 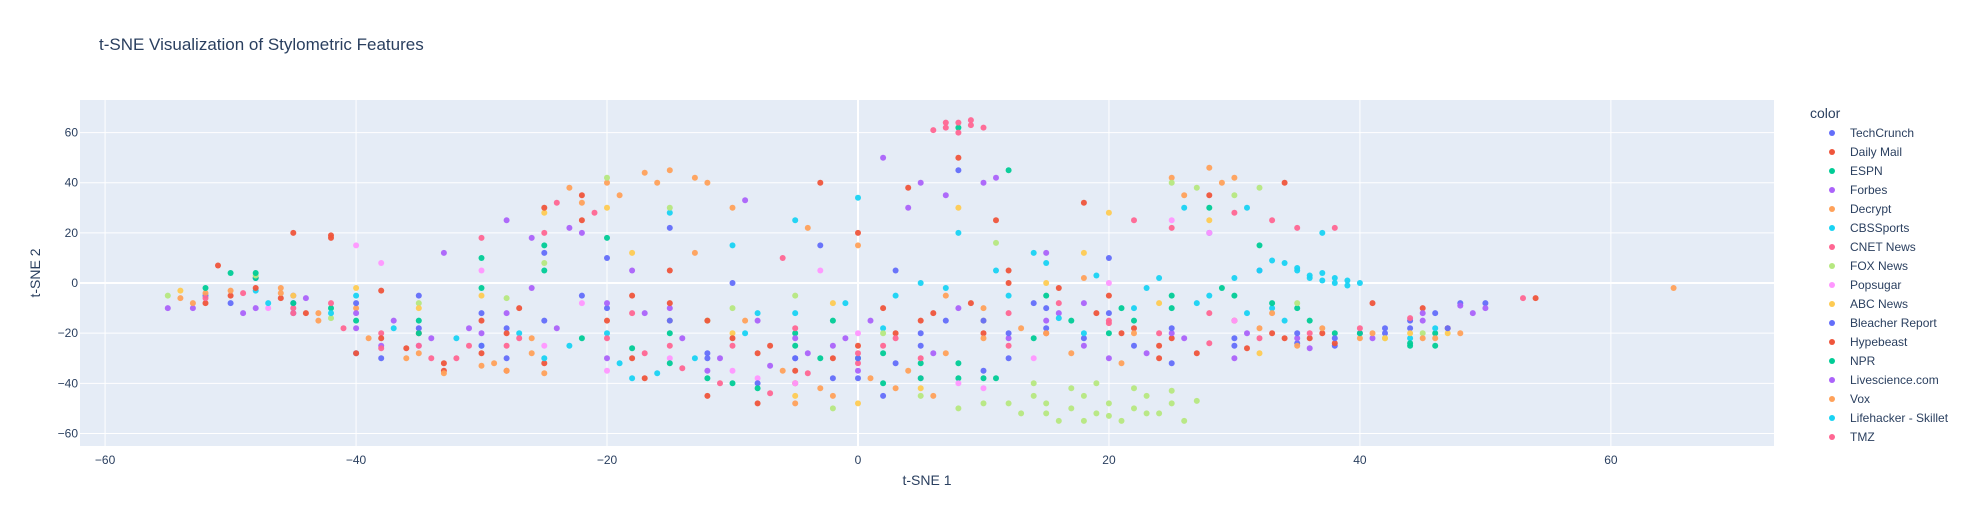 I want to click on legend-item: Vox, so click(x=1849, y=399).